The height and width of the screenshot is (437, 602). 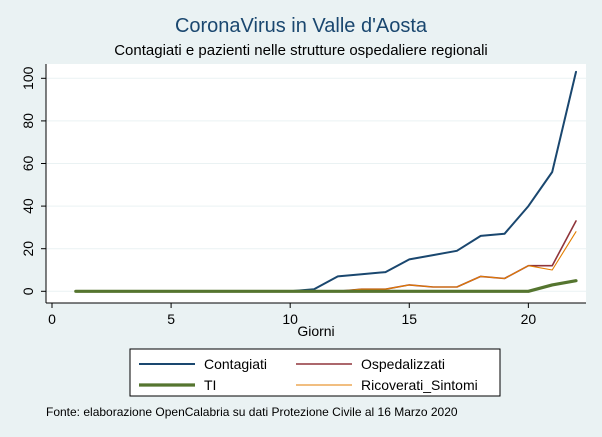 What do you see at coordinates (171, 319) in the screenshot?
I see `x-tick-label: 5` at bounding box center [171, 319].